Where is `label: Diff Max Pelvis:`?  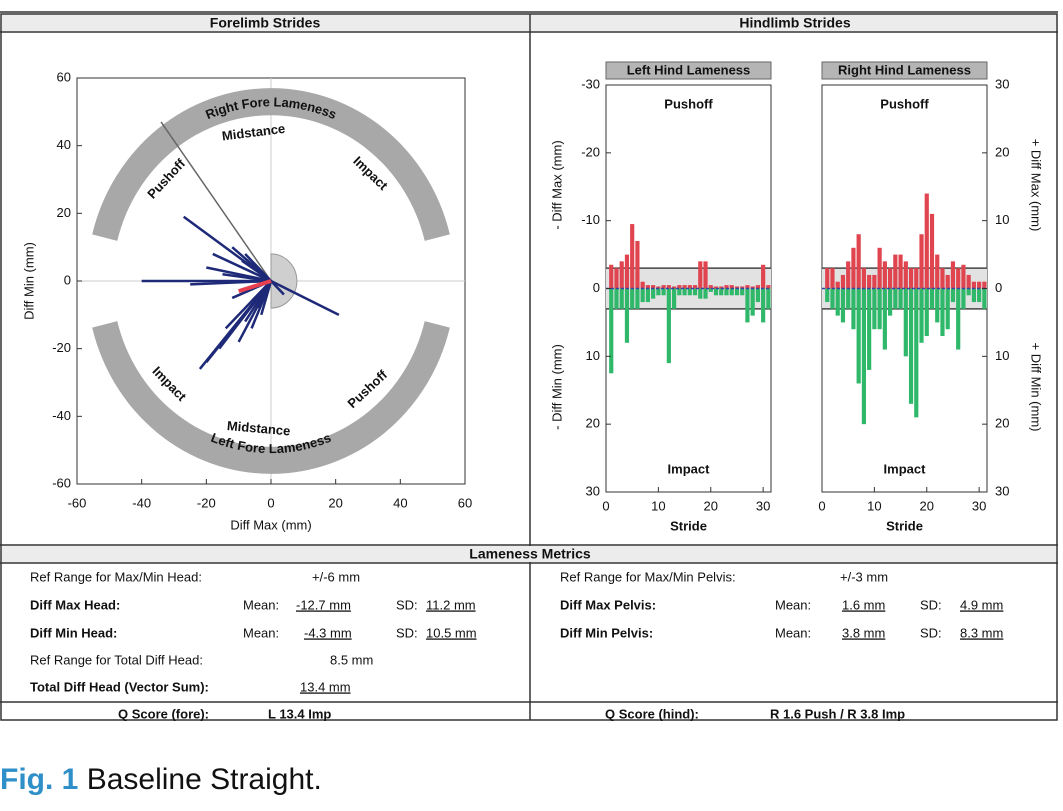 label: Diff Max Pelvis: is located at coordinates (608, 604).